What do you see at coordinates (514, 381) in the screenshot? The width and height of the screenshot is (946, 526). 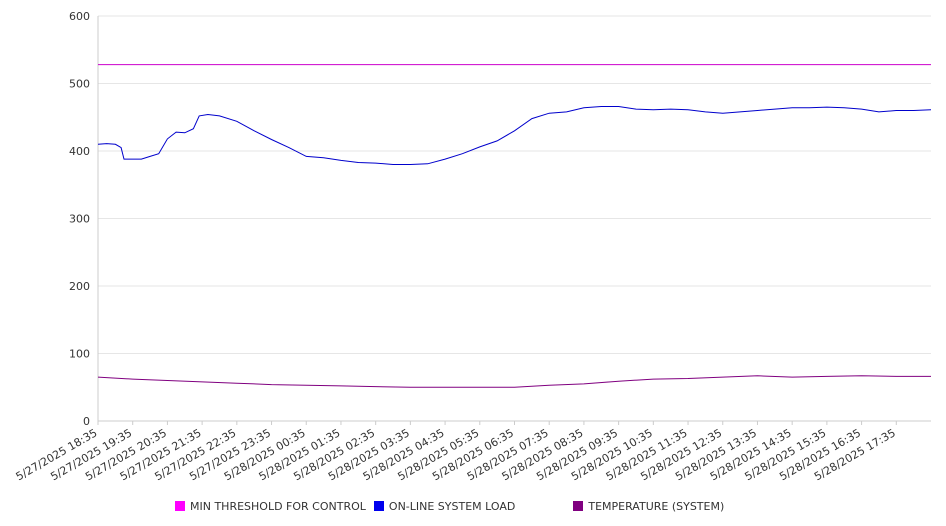 I see `series-line-temperature` at bounding box center [514, 381].